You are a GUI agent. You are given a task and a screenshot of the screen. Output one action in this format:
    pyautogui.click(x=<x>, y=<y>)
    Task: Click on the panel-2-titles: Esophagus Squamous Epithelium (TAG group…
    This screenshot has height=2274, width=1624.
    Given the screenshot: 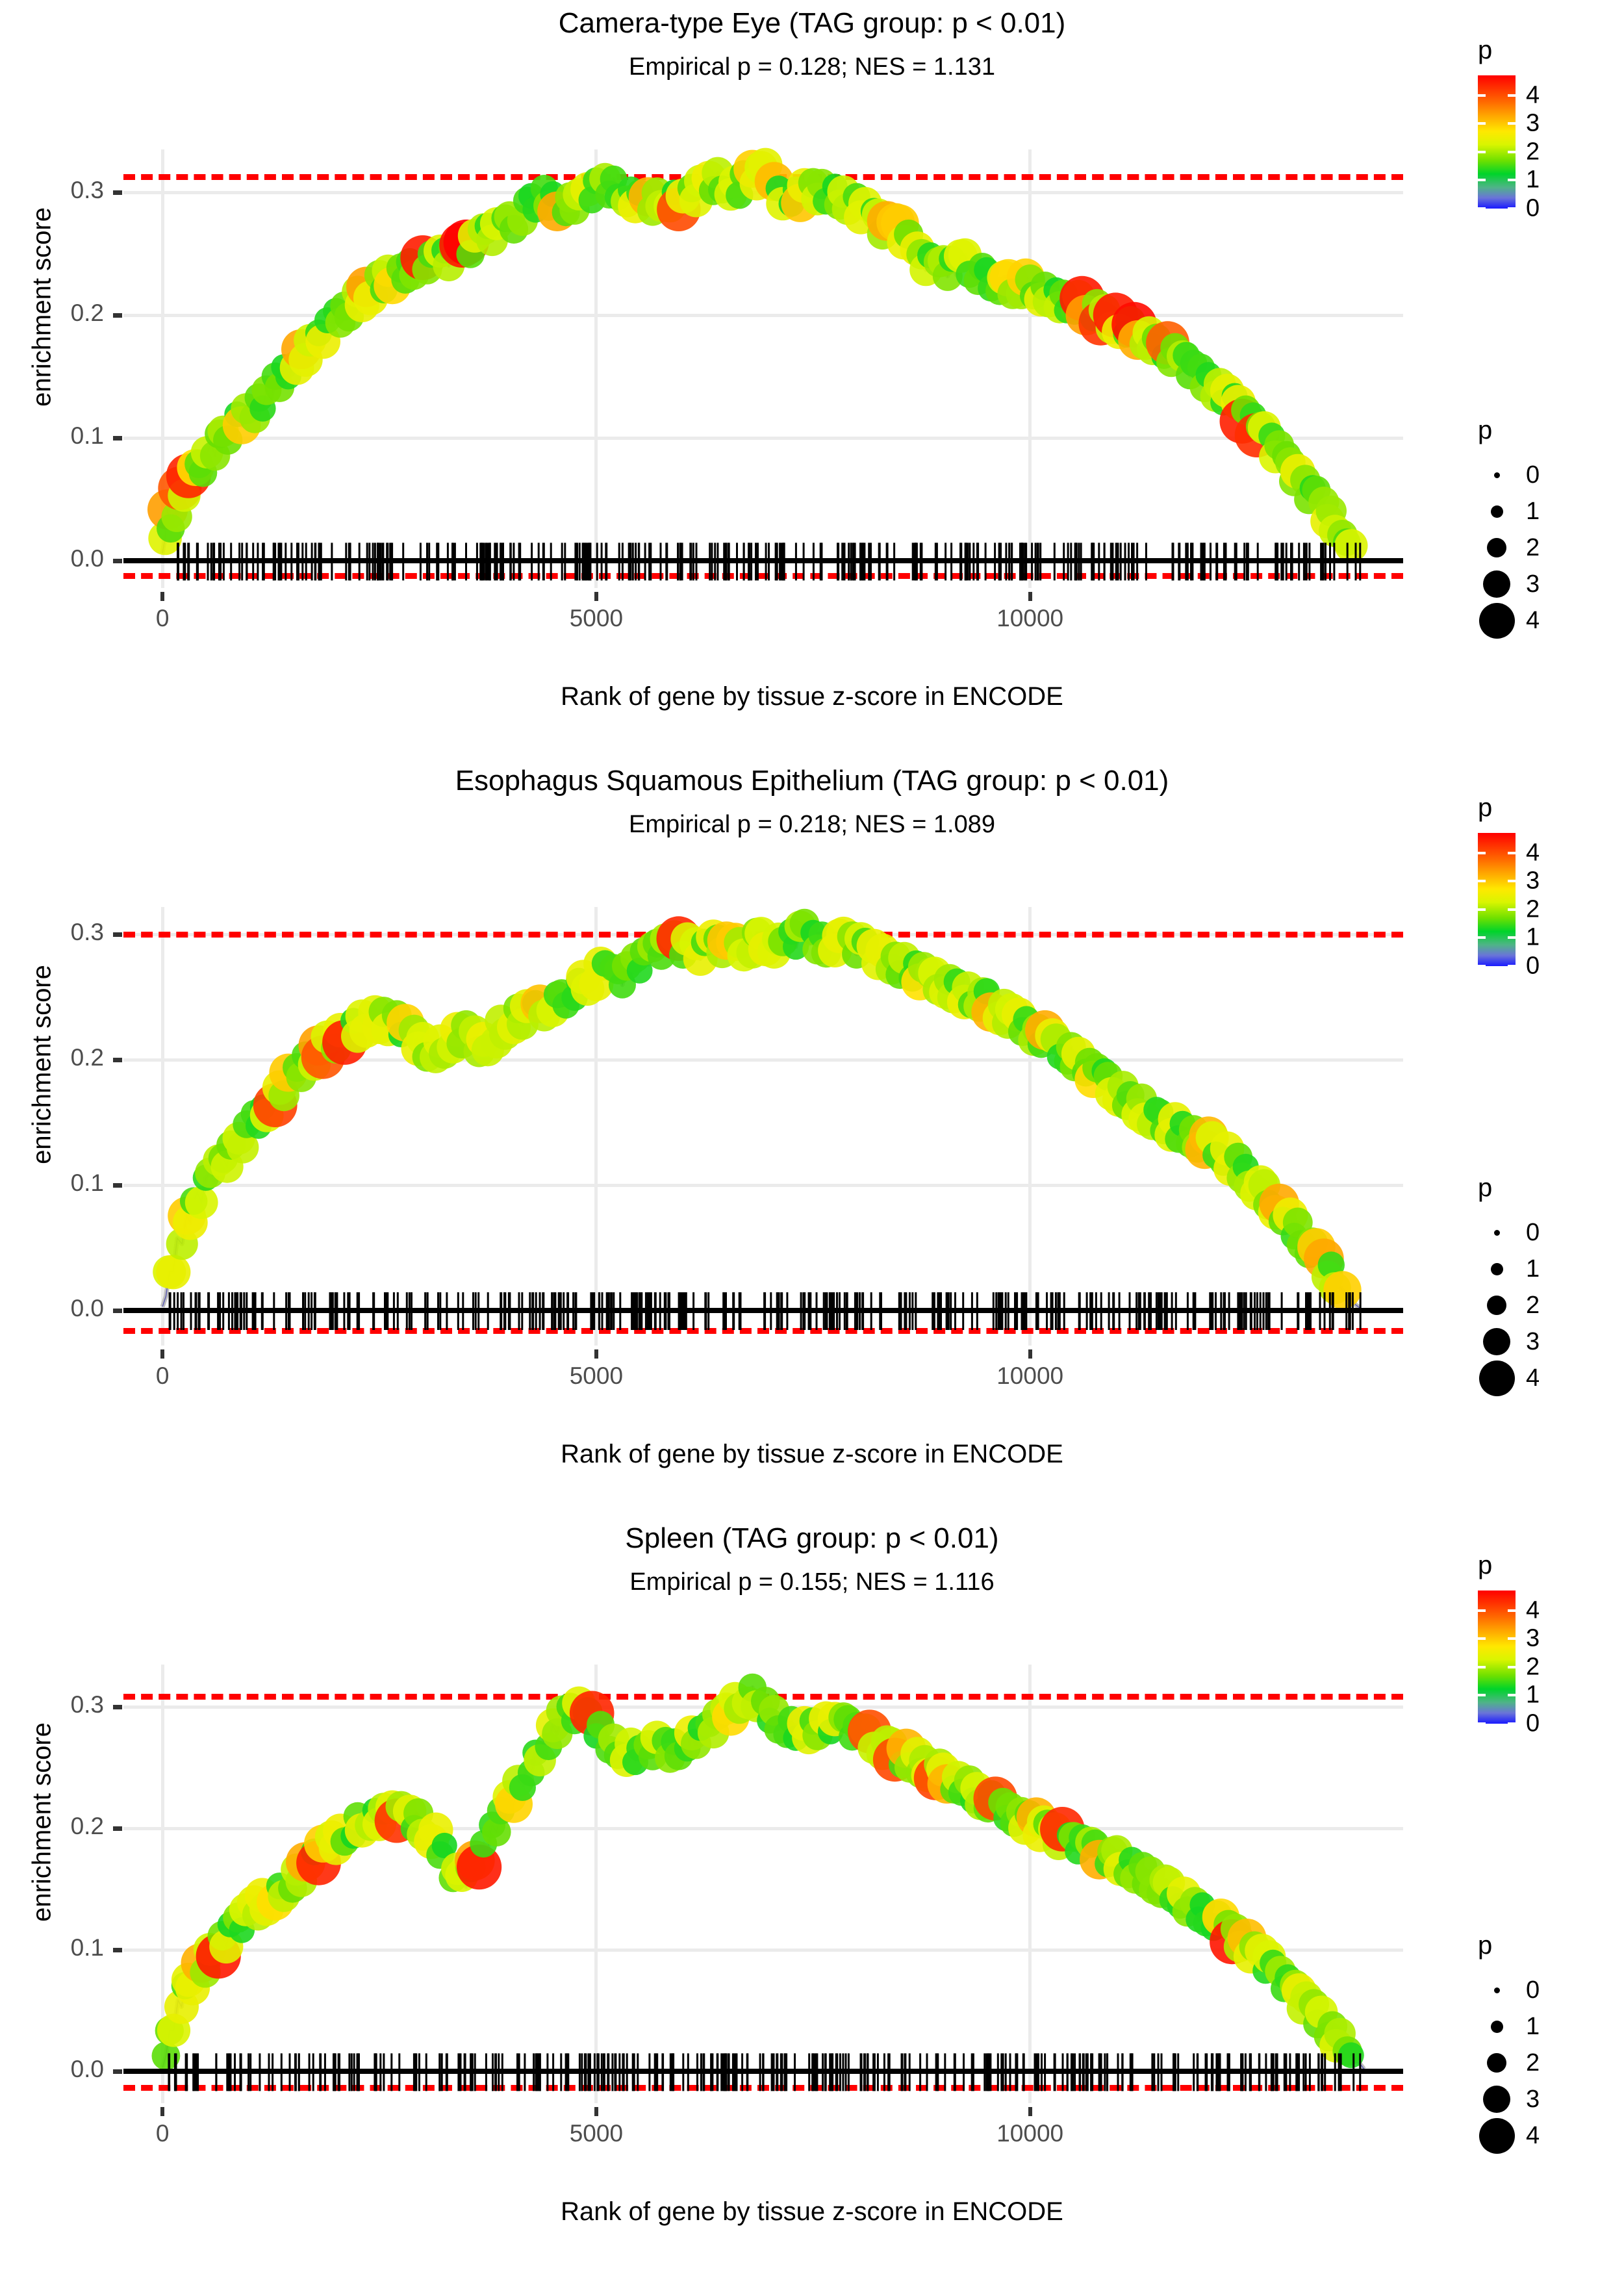 What is the action you would take?
    pyautogui.click(x=812, y=797)
    